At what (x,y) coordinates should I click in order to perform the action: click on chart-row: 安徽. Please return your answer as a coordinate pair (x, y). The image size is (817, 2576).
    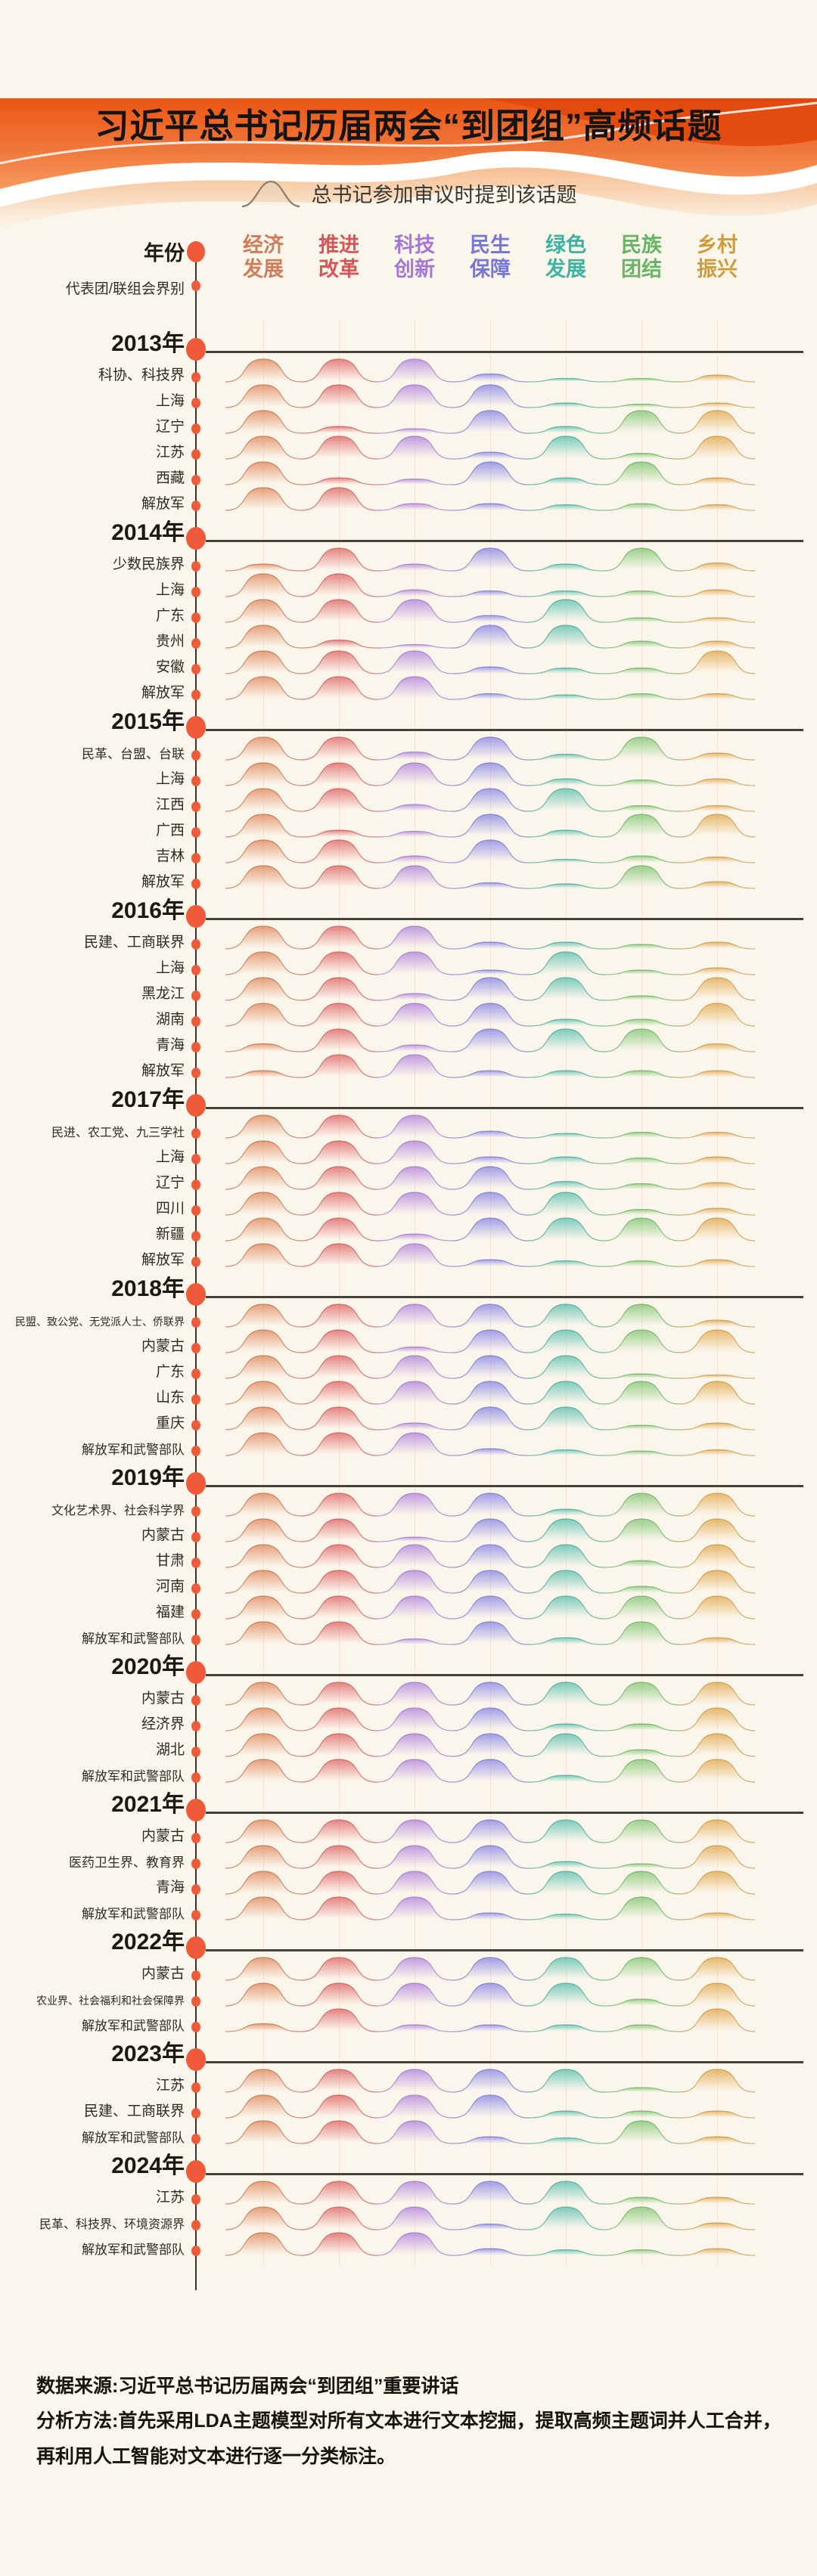
    Looking at the image, I should click on (408, 660).